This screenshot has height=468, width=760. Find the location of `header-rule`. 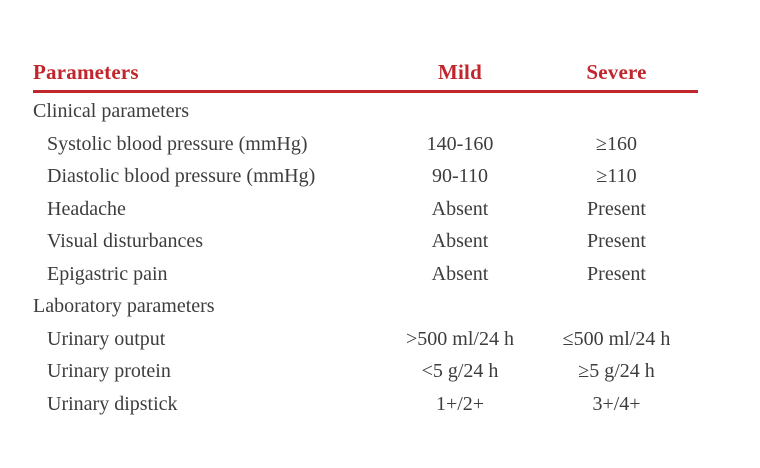

header-rule is located at coordinates (365, 91).